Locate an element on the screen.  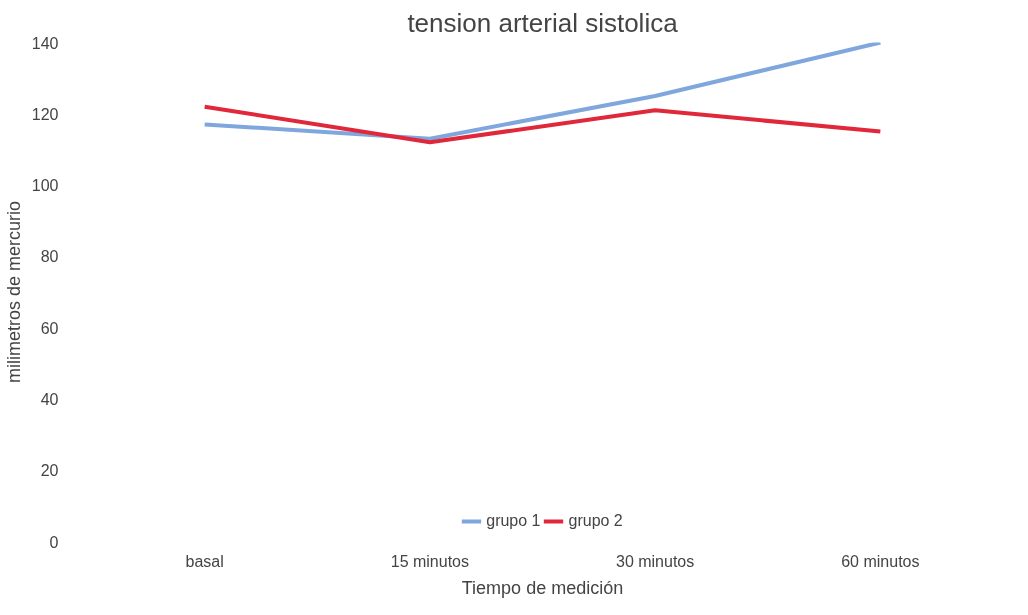
x-tick-label: 30 minutos is located at coordinates (655, 561).